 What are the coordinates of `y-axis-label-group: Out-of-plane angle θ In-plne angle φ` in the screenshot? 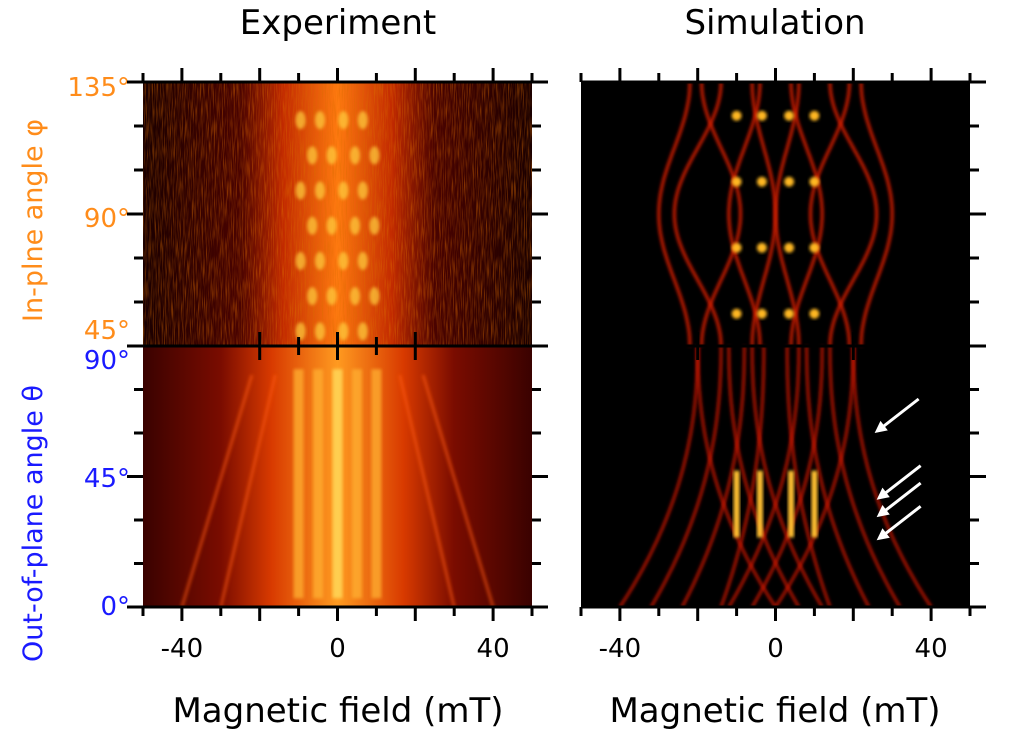 It's located at (33, 390).